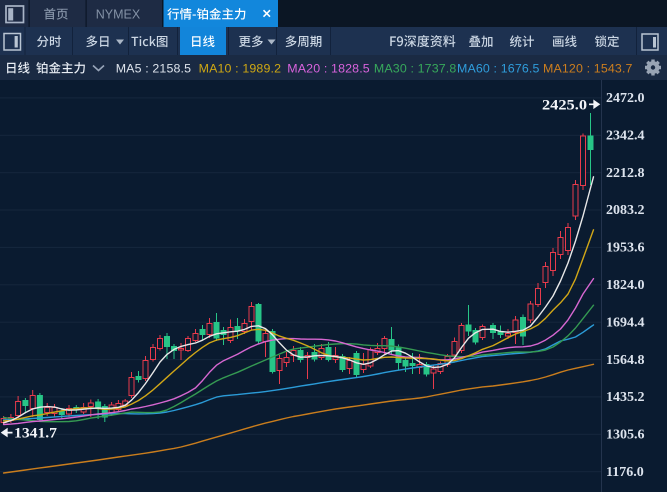 This screenshot has width=667, height=492. What do you see at coordinates (154, 68) in the screenshot?
I see `svg-text: MA5 : 2158.5` at bounding box center [154, 68].